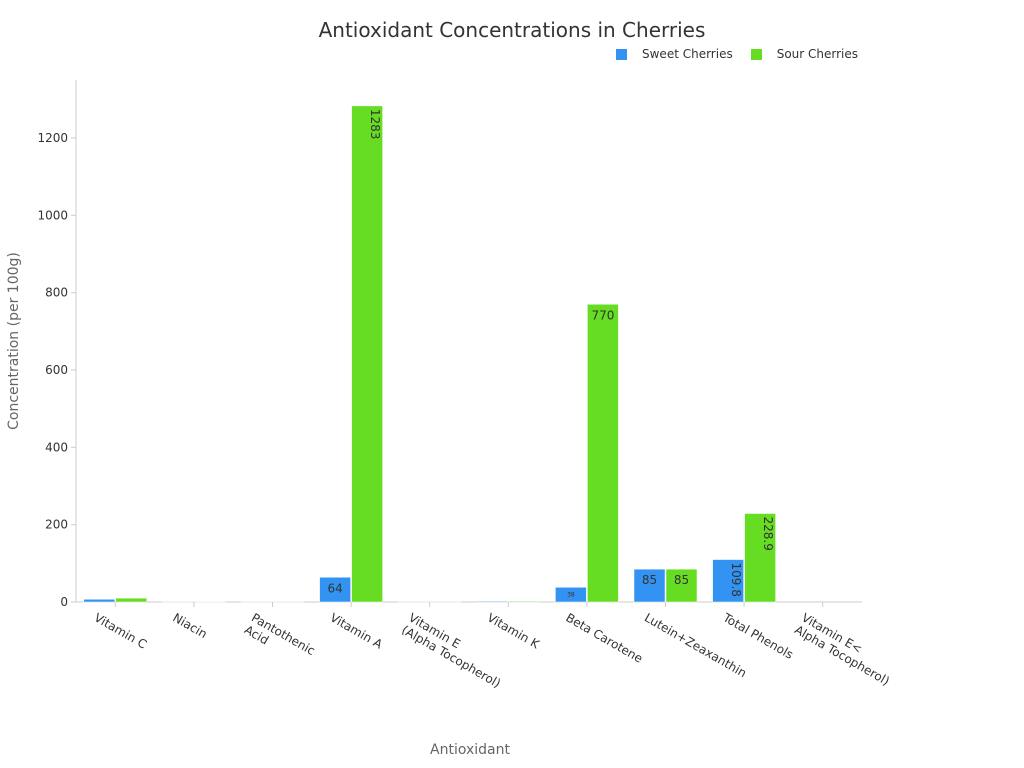  What do you see at coordinates (279, 640) in the screenshot?
I see `x-tick-label: PantothenicAcid` at bounding box center [279, 640].